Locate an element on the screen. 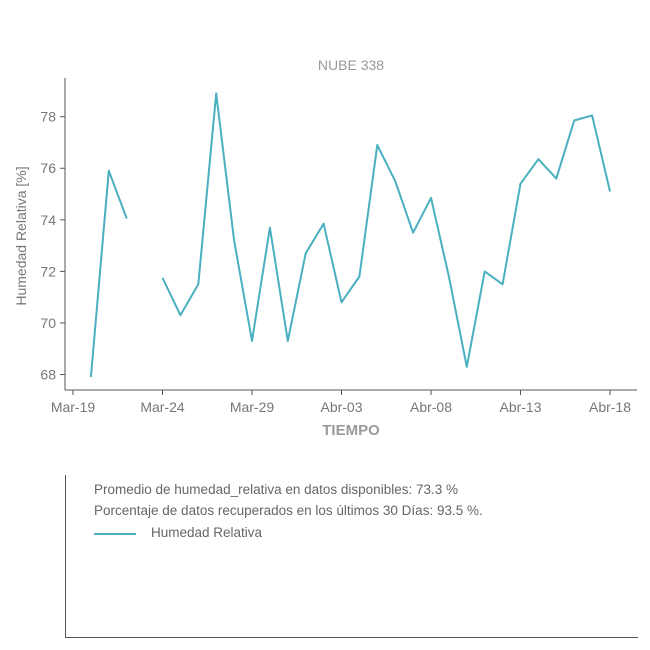  legend-label: Humedad Relativa is located at coordinates (207, 532).